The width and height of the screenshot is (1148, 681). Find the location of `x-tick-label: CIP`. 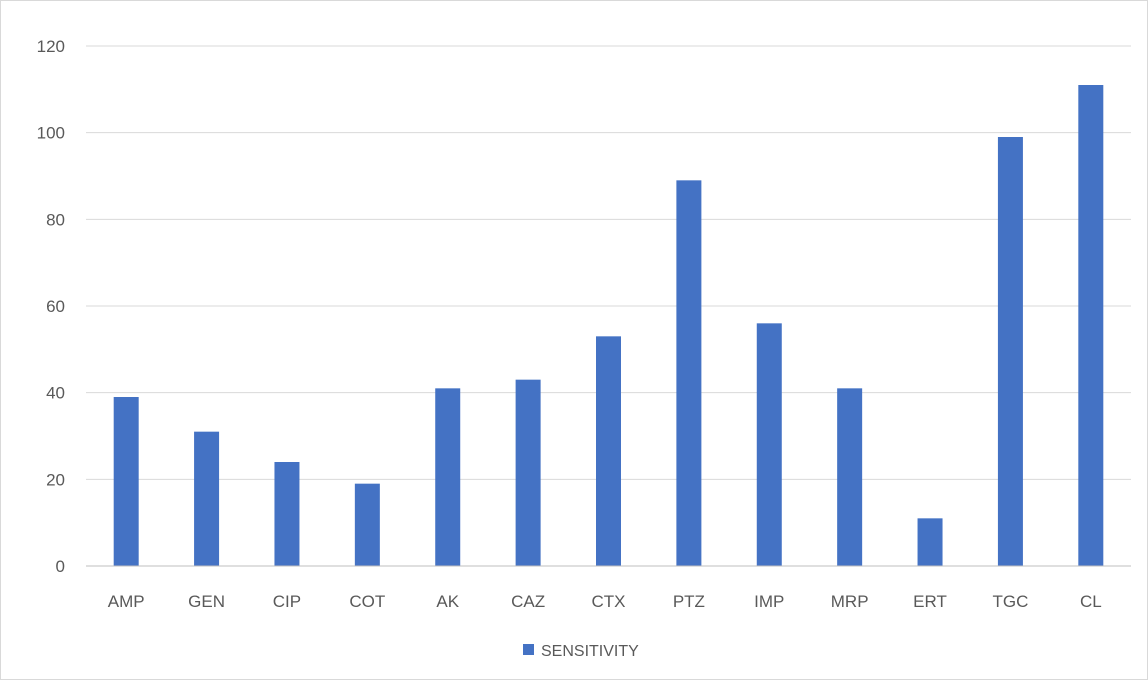

x-tick-label: CIP is located at coordinates (287, 601).